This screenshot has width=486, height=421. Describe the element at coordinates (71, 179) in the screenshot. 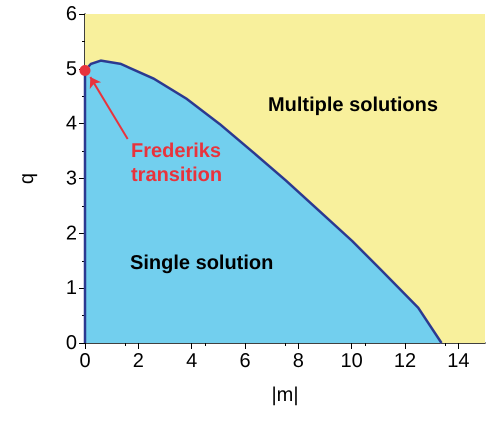

I see `y-tick-label: 3` at that location.